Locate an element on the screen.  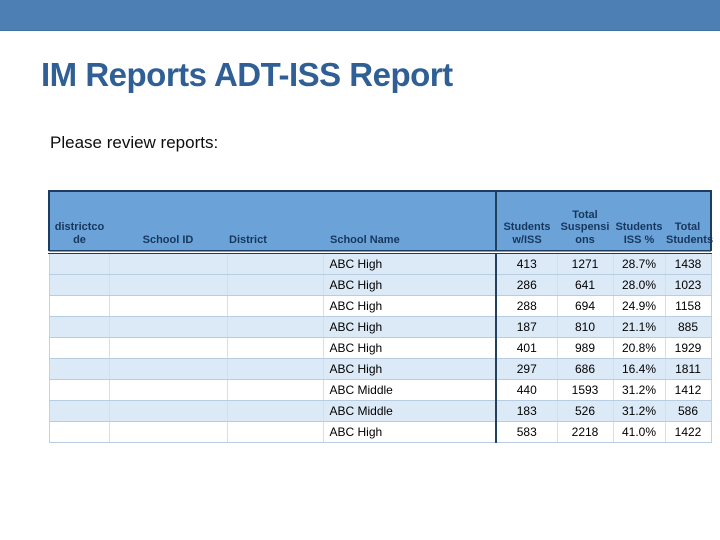
table-row: ABC High 583 2218 41.0% 1422 is located at coordinates (380, 432).